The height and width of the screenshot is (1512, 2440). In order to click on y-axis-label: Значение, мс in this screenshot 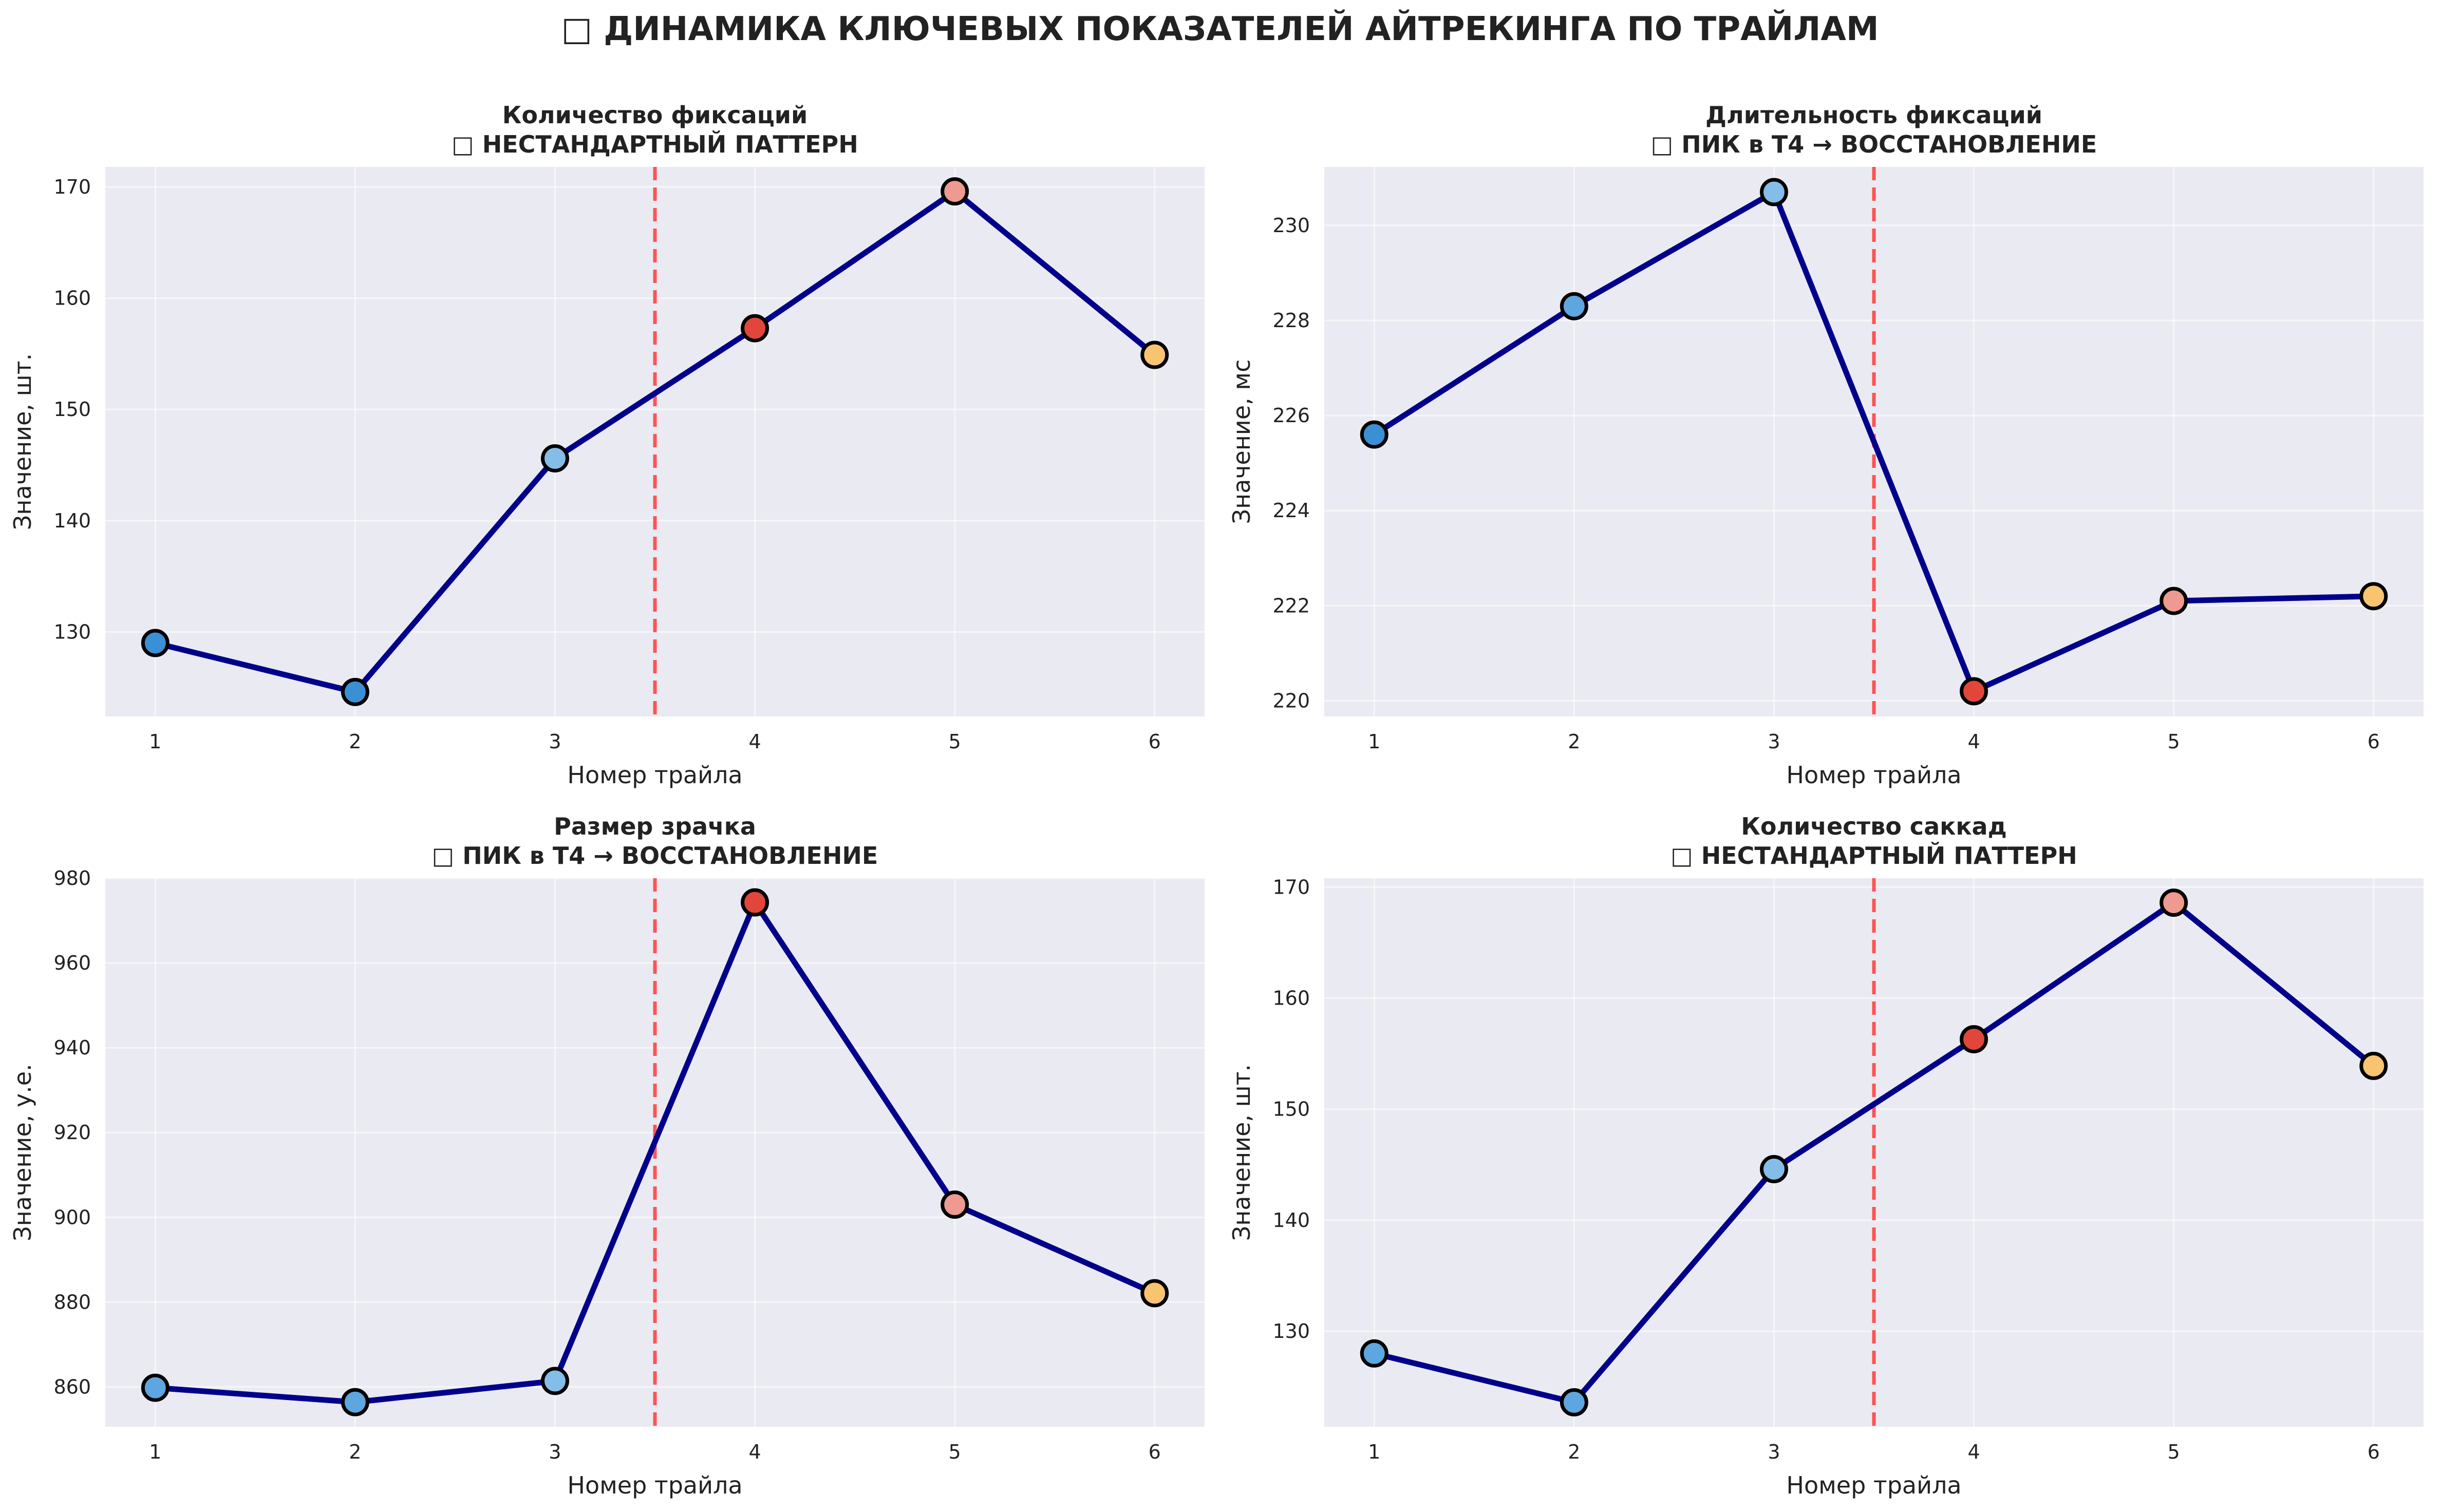, I will do `click(1241, 442)`.